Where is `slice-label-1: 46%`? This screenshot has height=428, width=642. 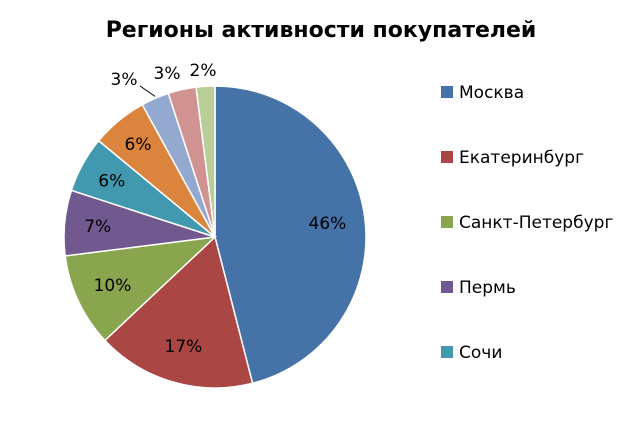
slice-label-1: 46% is located at coordinates (328, 224).